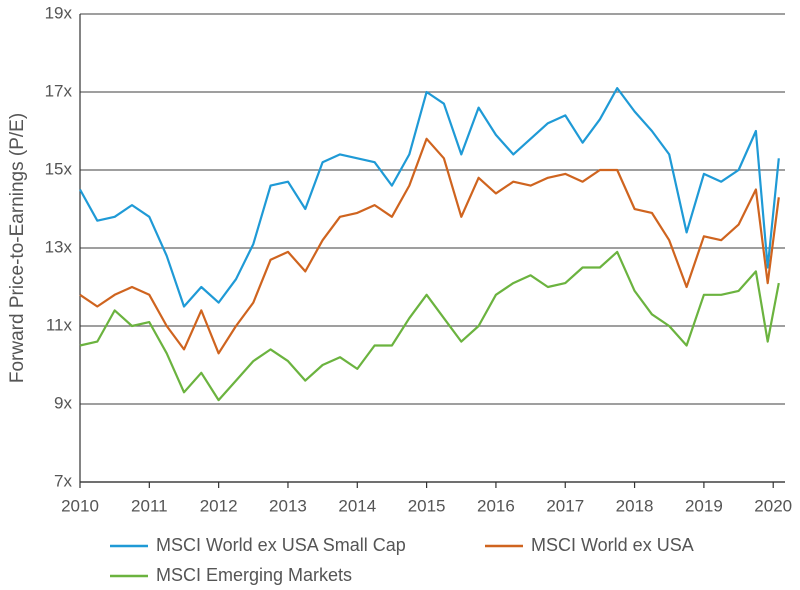  I want to click on x-tick-label: 2020, so click(773, 505).